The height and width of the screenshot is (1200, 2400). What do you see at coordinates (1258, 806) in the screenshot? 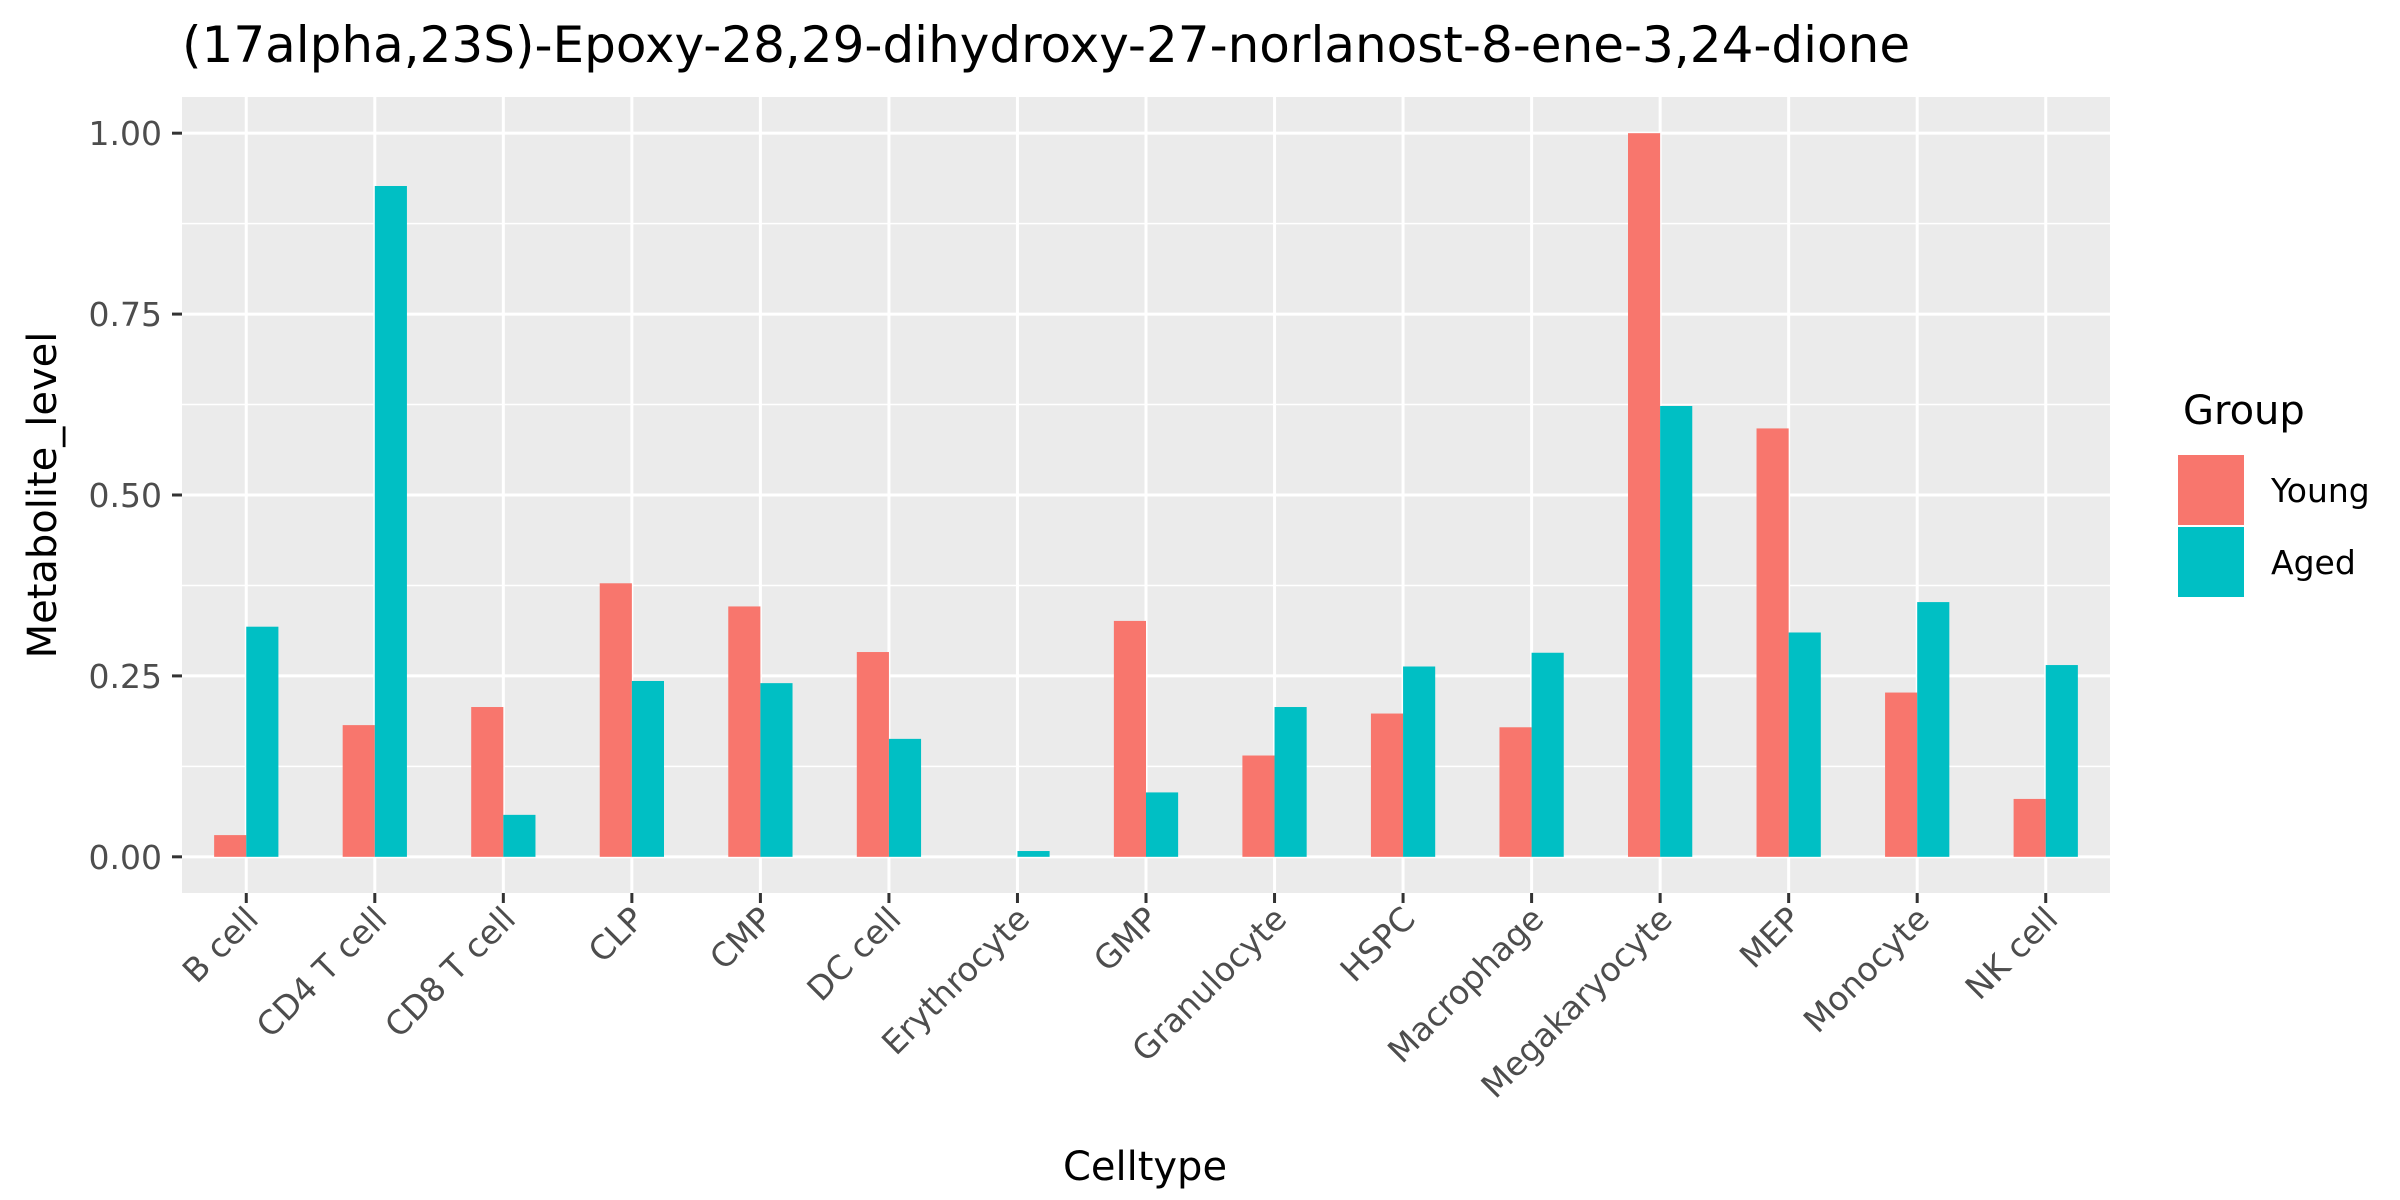
I see `bar-young-granulocyte` at bounding box center [1258, 806].